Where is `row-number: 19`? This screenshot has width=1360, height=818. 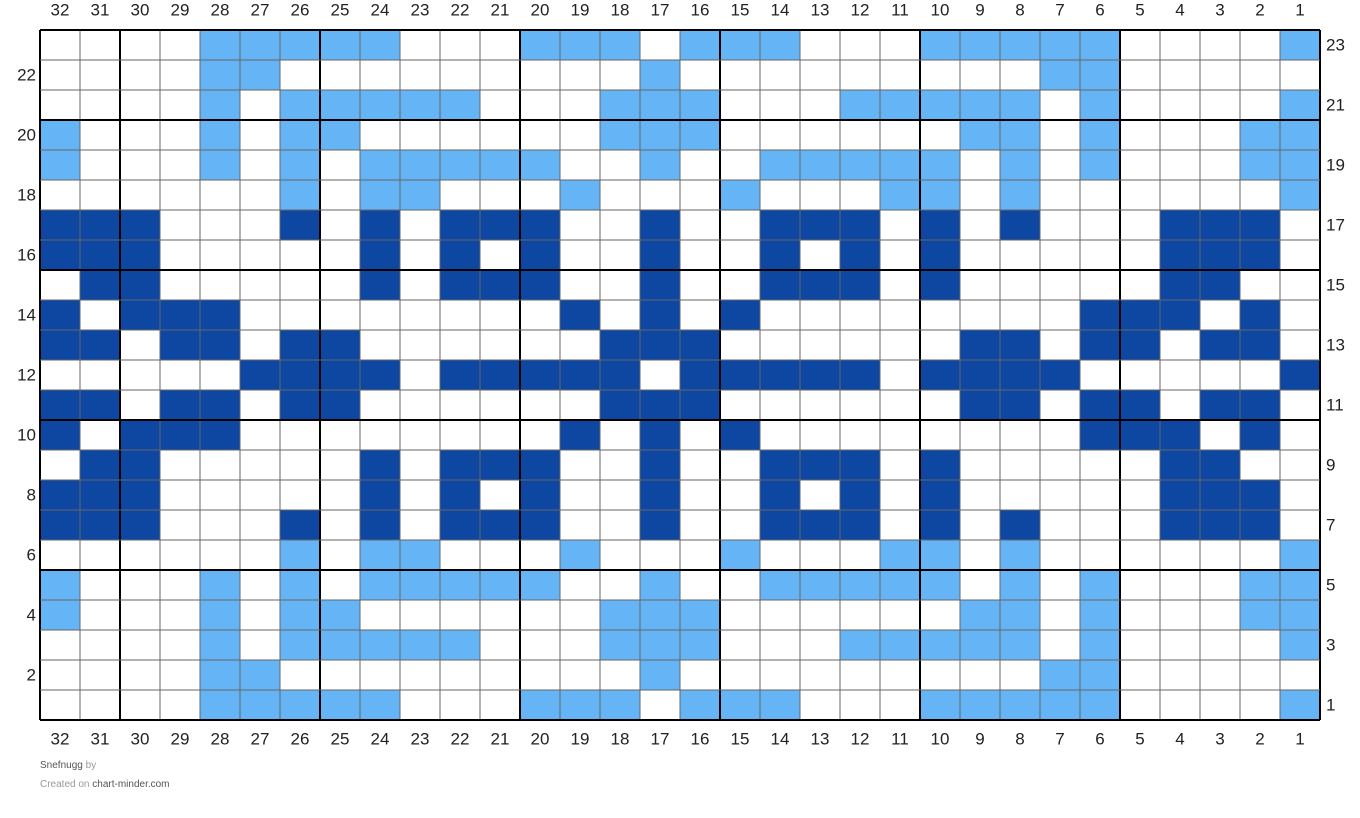
row-number: 19 is located at coordinates (1335, 164).